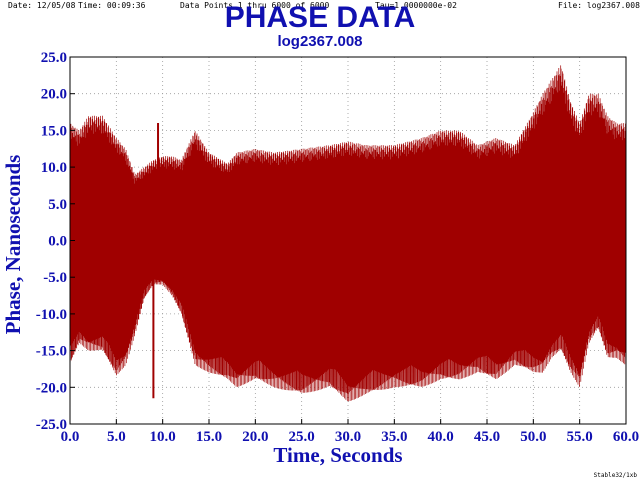 The image size is (640, 480). What do you see at coordinates (416, 5) in the screenshot?
I see `header-tau: Tau=1.0000000e-02` at bounding box center [416, 5].